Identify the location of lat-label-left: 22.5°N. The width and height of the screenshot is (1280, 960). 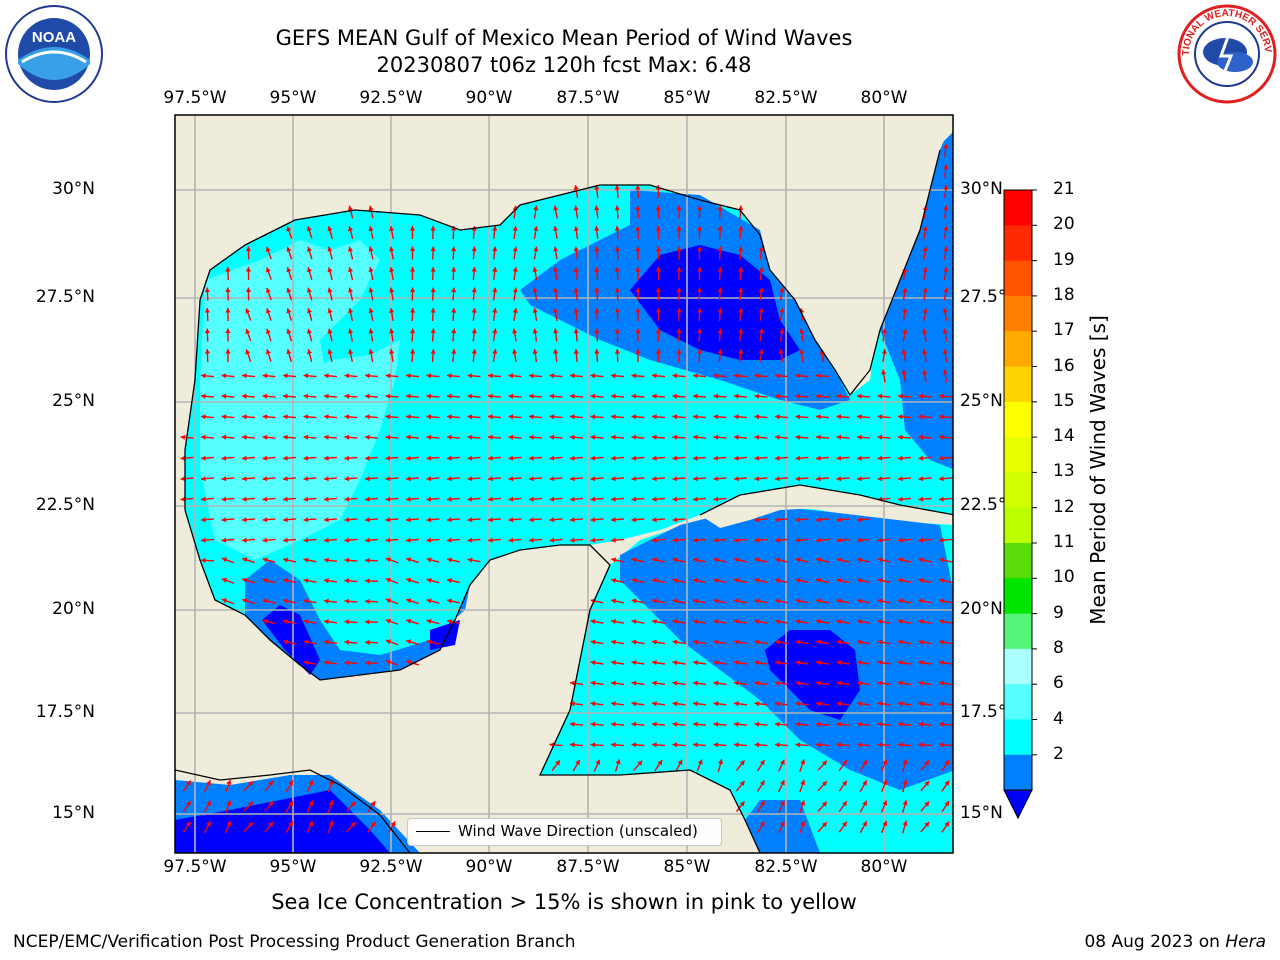
(65, 505).